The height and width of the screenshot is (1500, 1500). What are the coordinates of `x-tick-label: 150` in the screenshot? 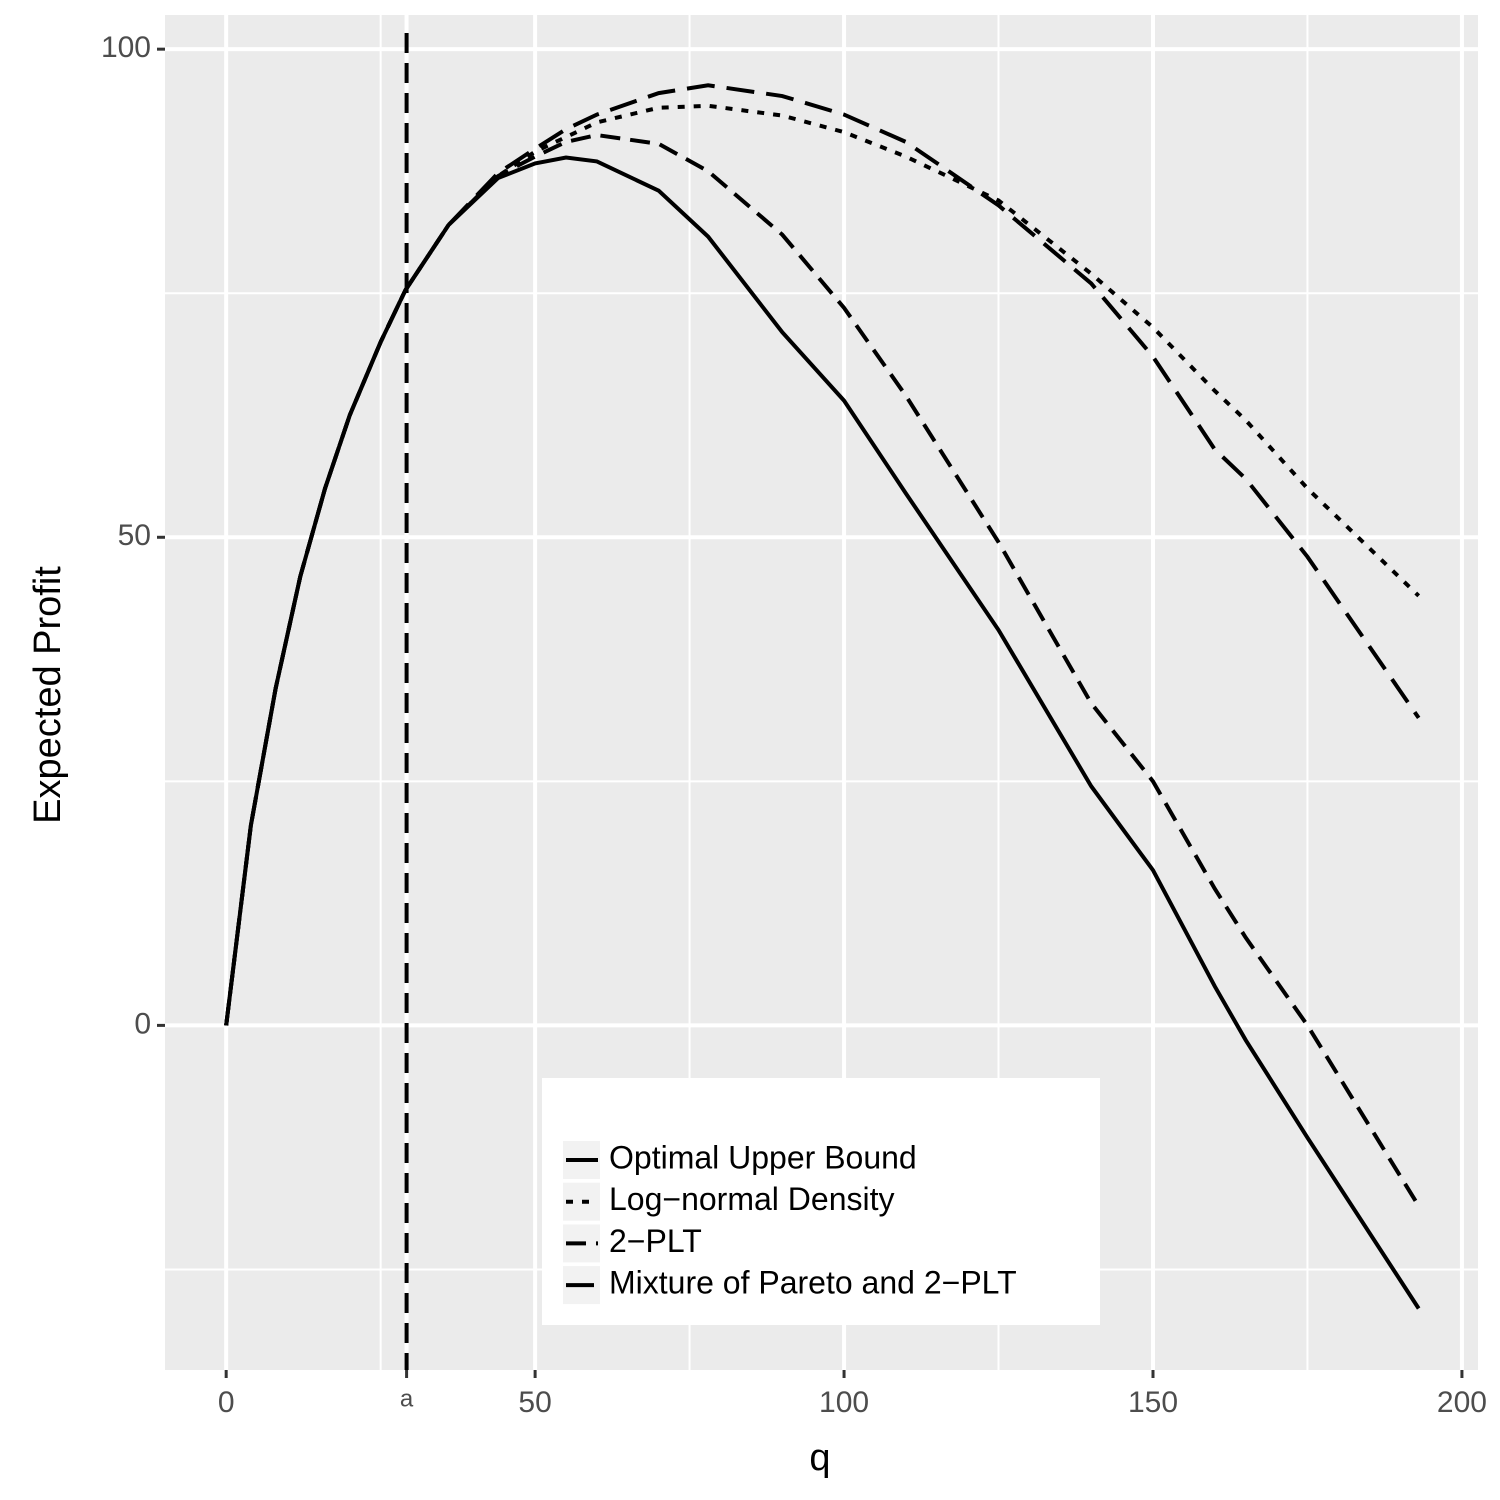 It's located at (1153, 1402).